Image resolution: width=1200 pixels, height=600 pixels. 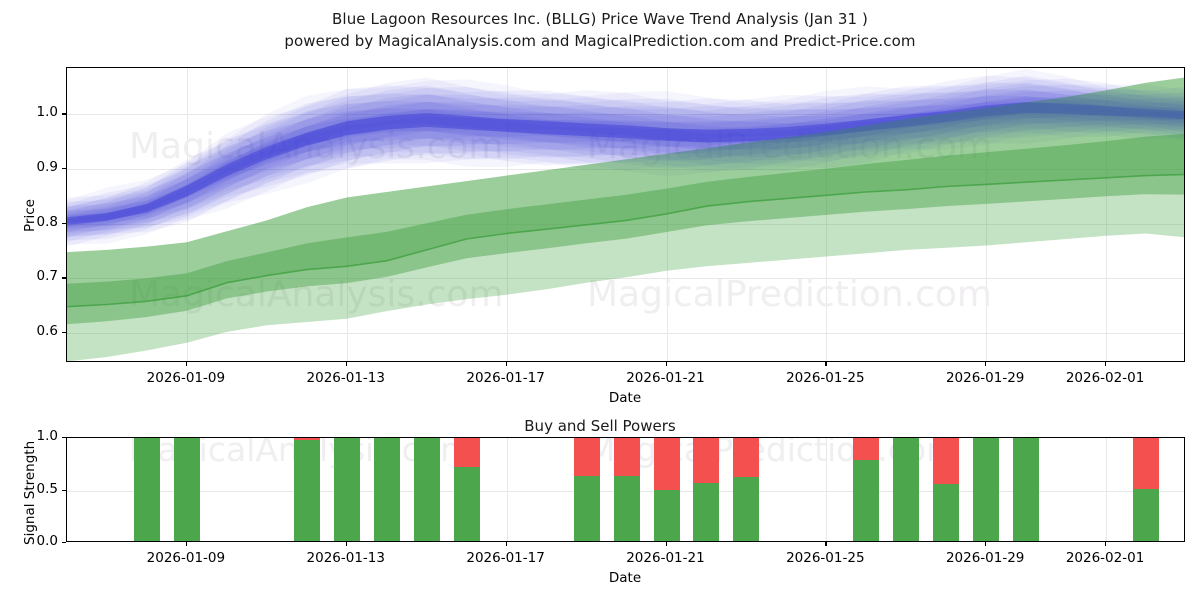 What do you see at coordinates (47, 436) in the screenshot?
I see `signal-y-tick-label: 1.0` at bounding box center [47, 436].